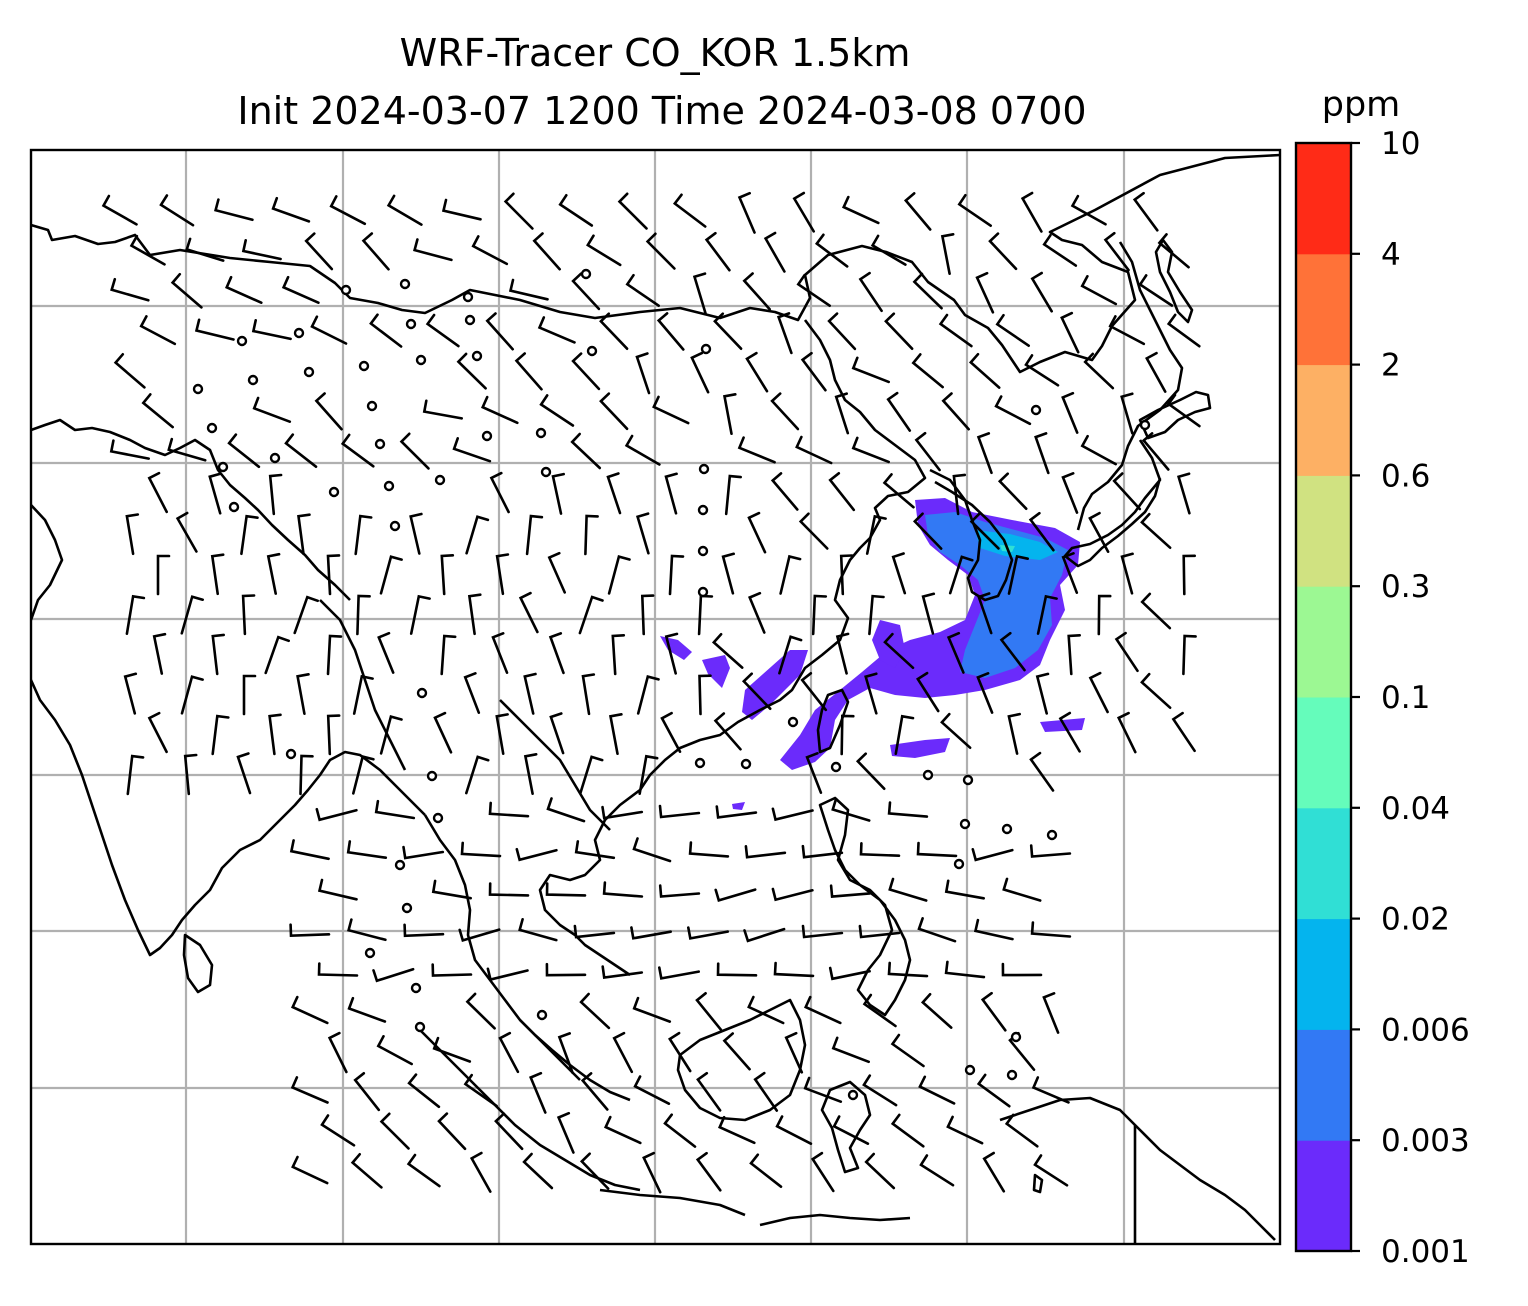 Image resolution: width=1528 pixels, height=1306 pixels. I want to click on colorbar-tick-label: 0.003, so click(1425, 1141).